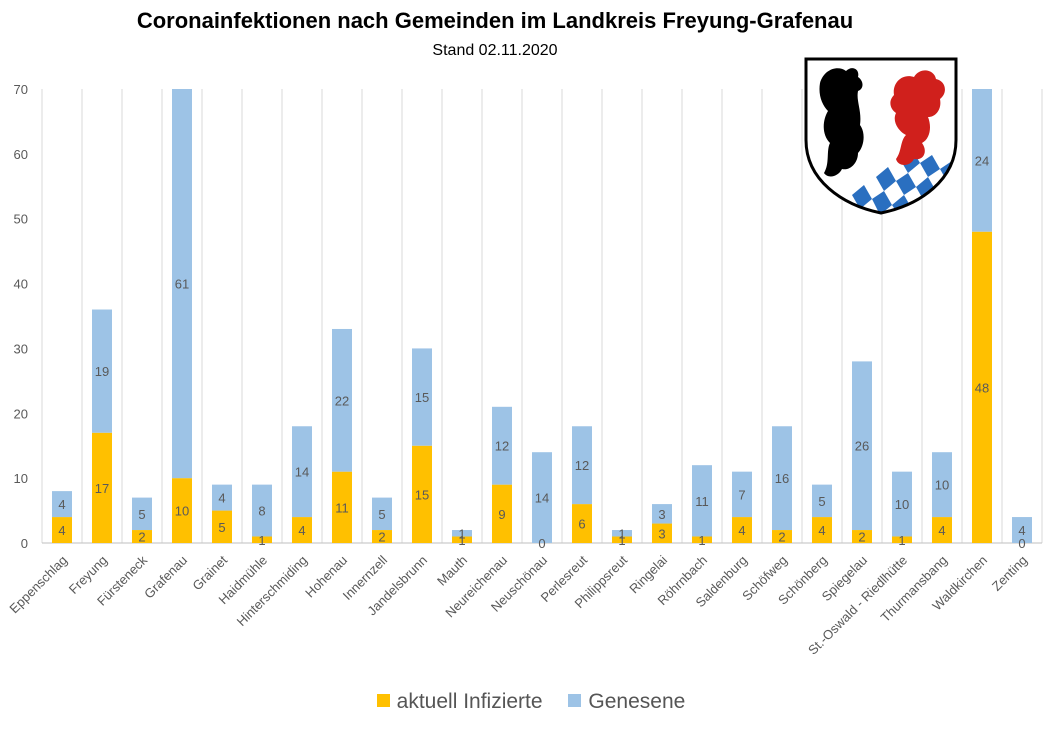 This screenshot has height=740, width=1062. I want to click on data-label-genesene: 26, so click(862, 446).